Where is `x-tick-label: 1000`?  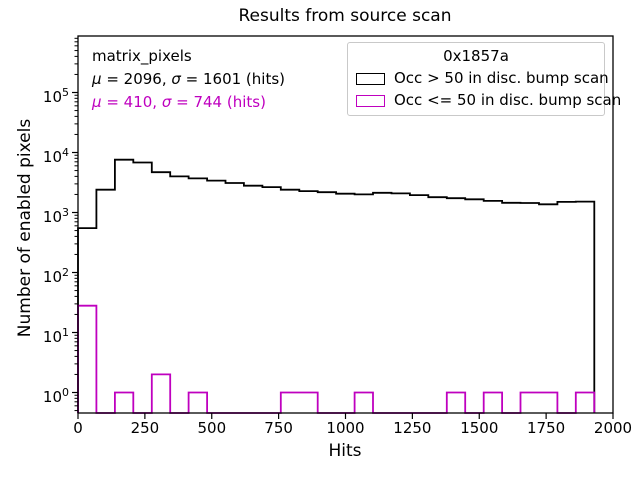
x-tick-label: 1000 is located at coordinates (345, 428).